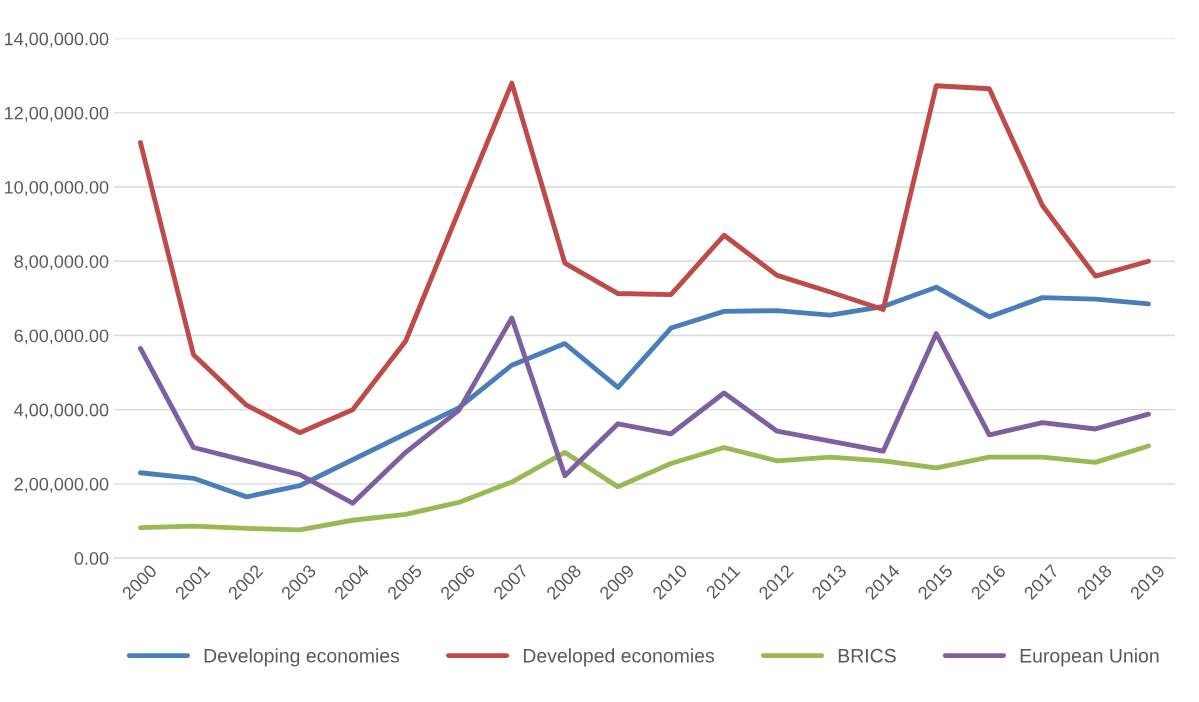  I want to click on y-tick-label: 0.00, so click(91, 558).